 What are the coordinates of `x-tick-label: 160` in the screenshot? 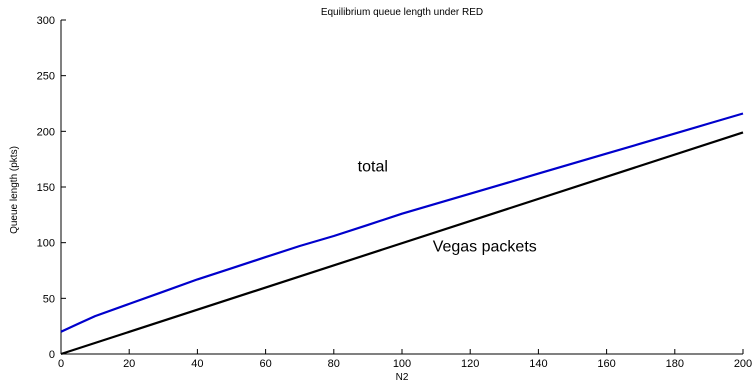 It's located at (606, 364).